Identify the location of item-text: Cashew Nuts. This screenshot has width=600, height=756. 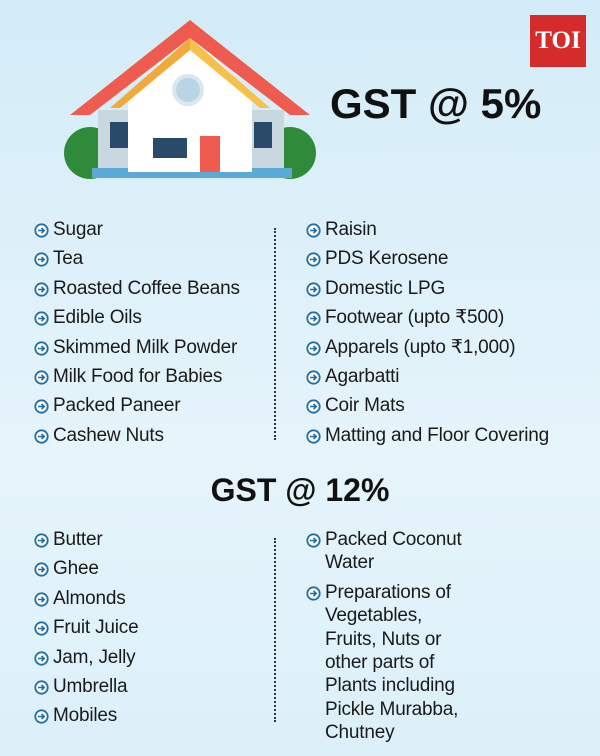
(108, 435).